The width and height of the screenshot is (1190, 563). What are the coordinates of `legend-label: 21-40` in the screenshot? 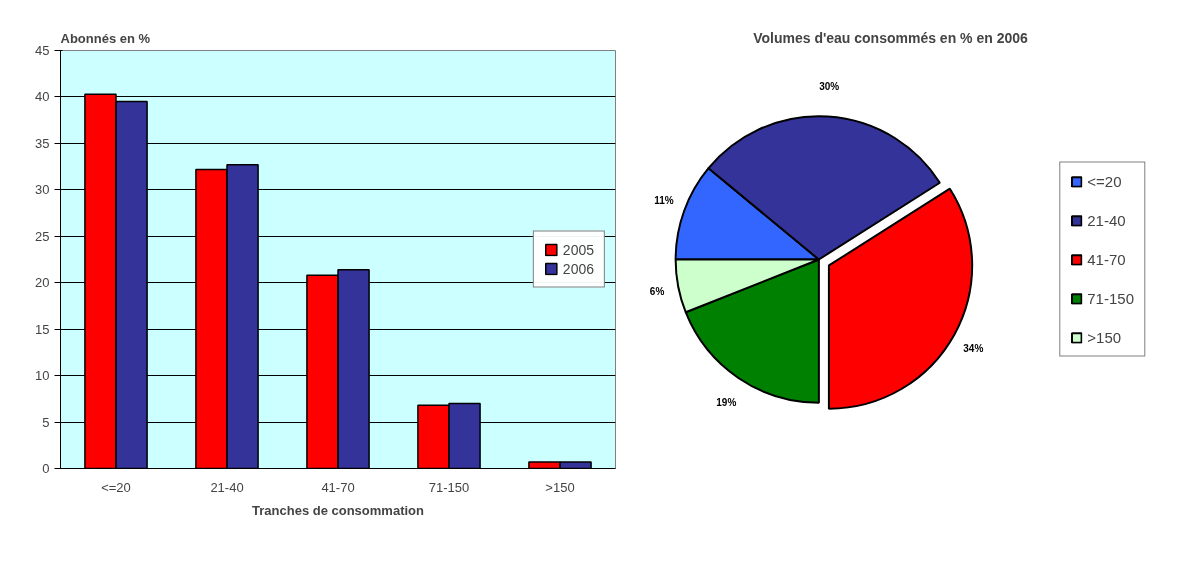 It's located at (1106, 220).